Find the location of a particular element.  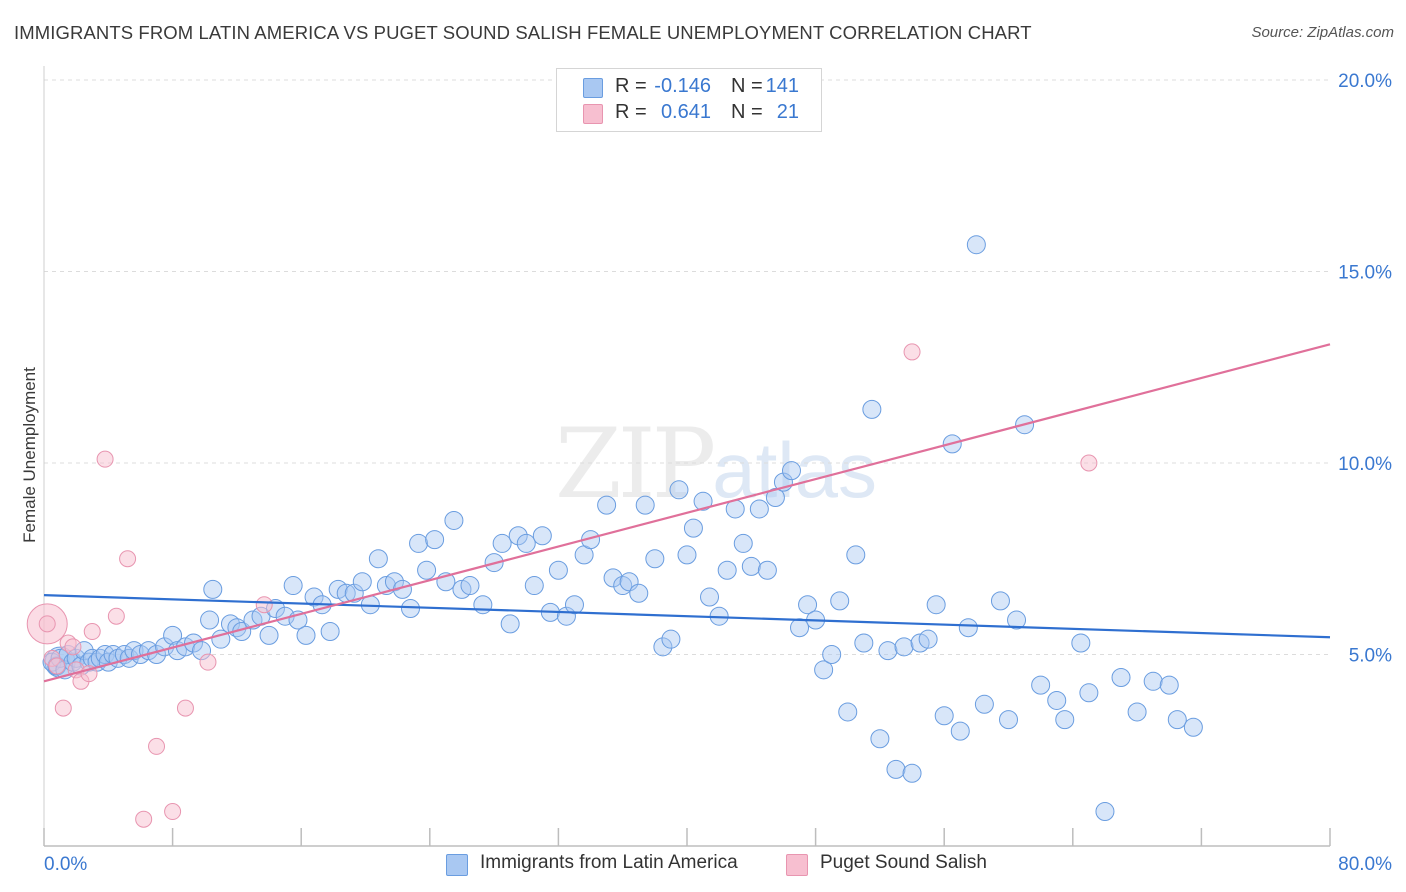

legend-r-value: 0.641 is located at coordinates (685, 112).